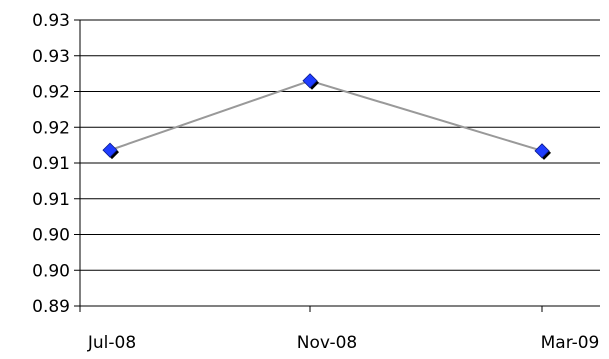  What do you see at coordinates (111, 343) in the screenshot?
I see `x-tick-label: Jul-08` at bounding box center [111, 343].